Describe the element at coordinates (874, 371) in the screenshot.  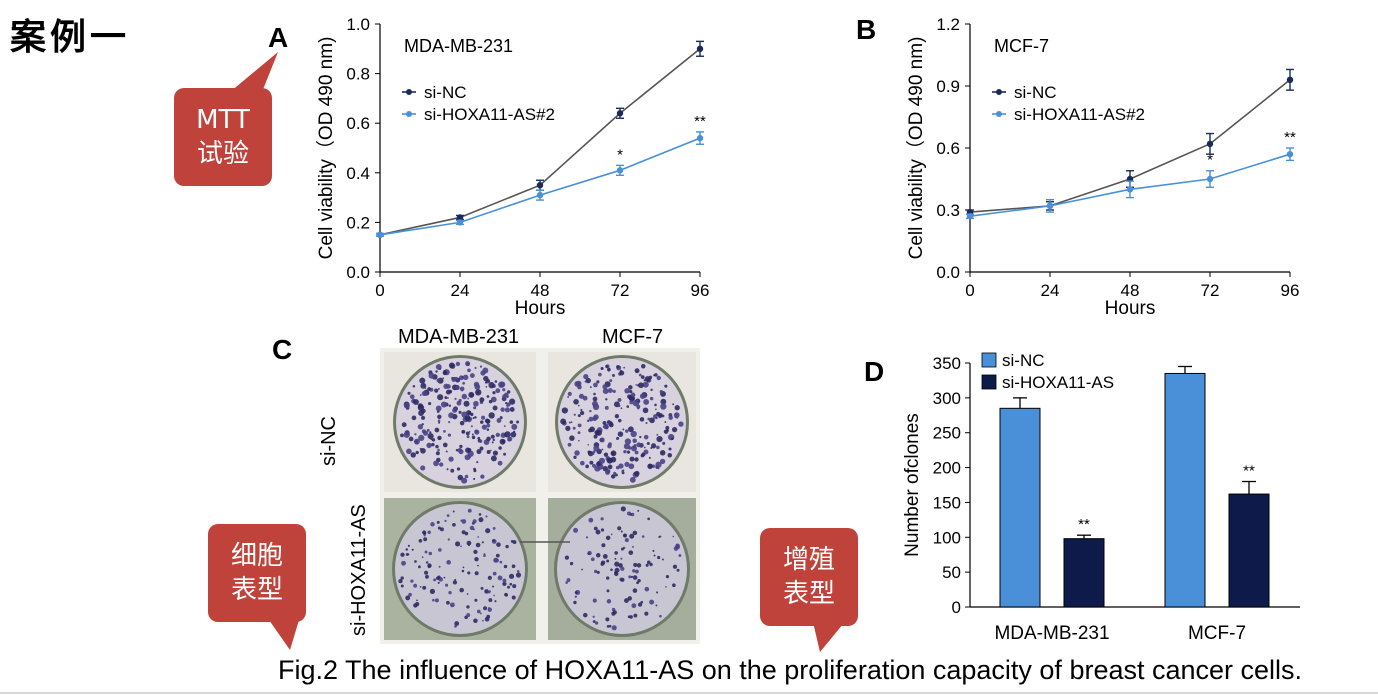
I see `panel-letter-d: D` at that location.